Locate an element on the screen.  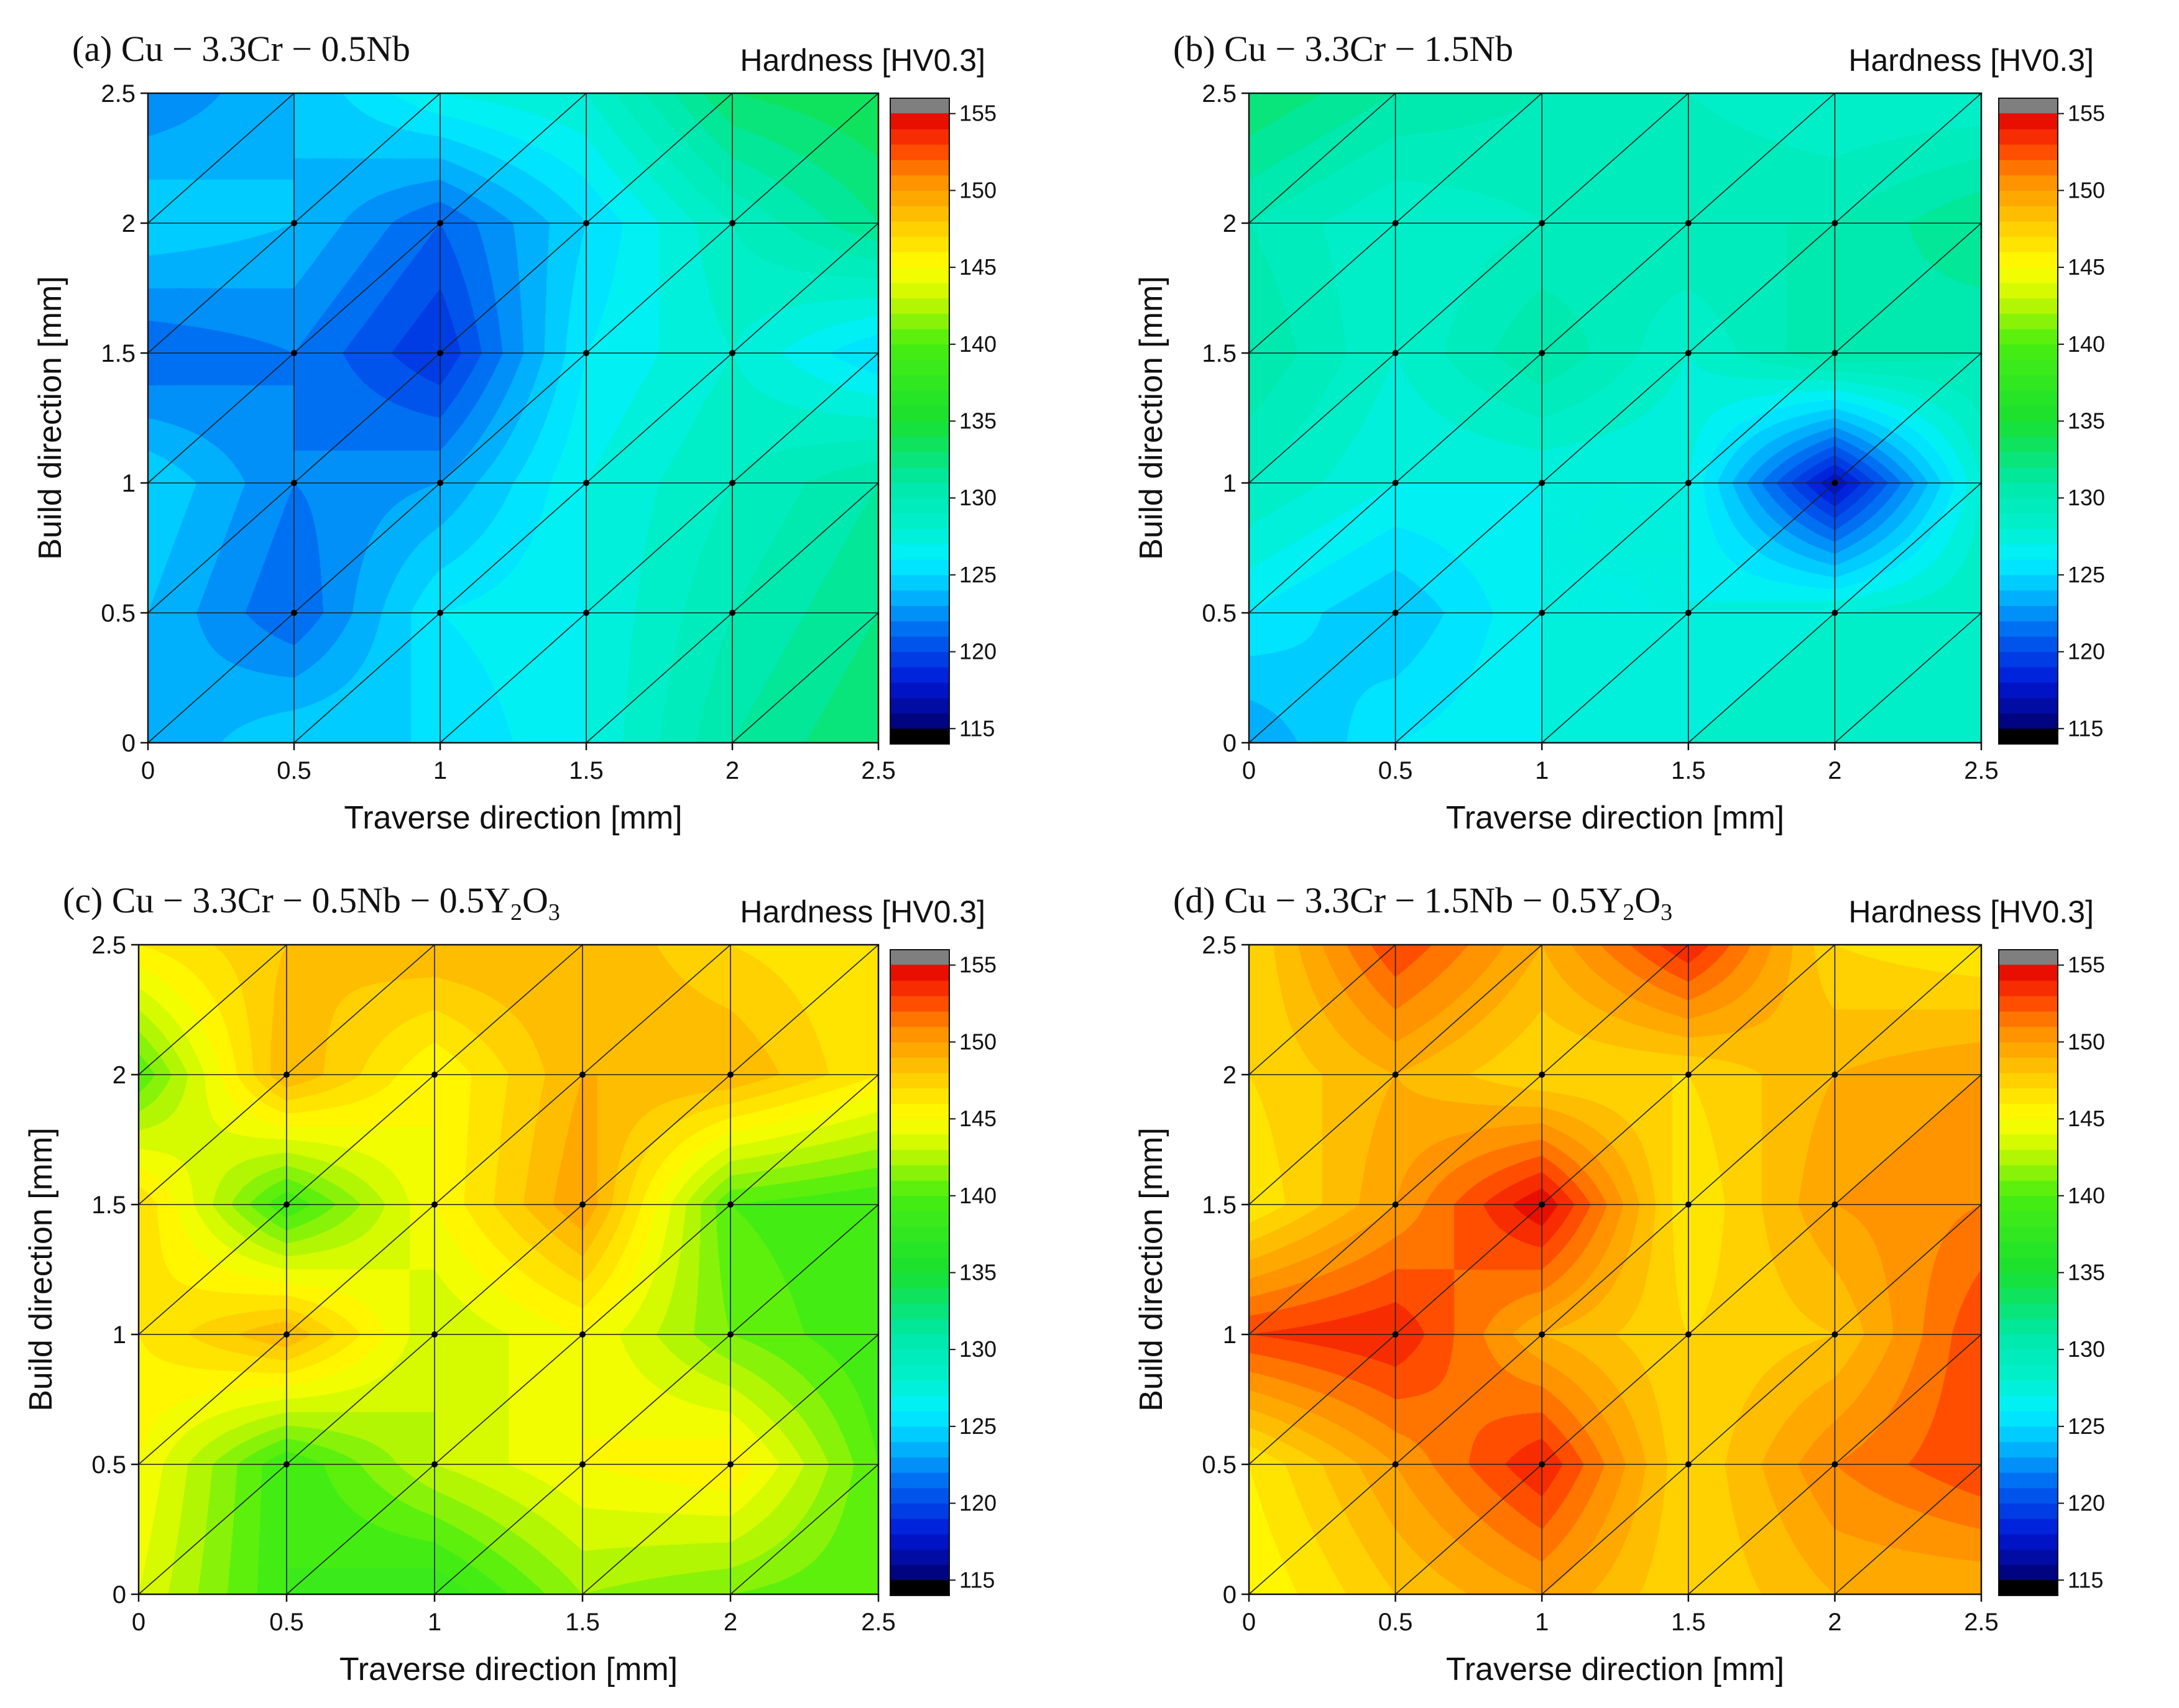
x-tick-label: 0.5 is located at coordinates (287, 1623).